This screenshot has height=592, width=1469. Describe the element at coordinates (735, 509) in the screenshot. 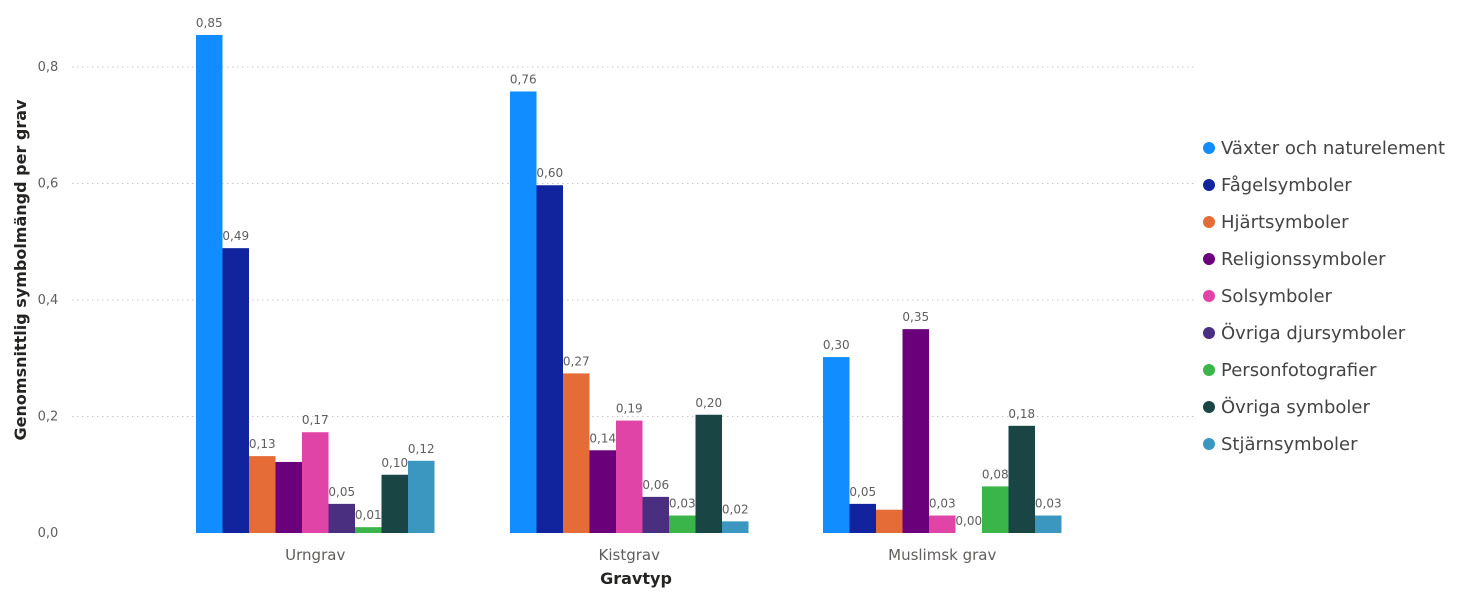

I see `data-label: 0,02` at that location.